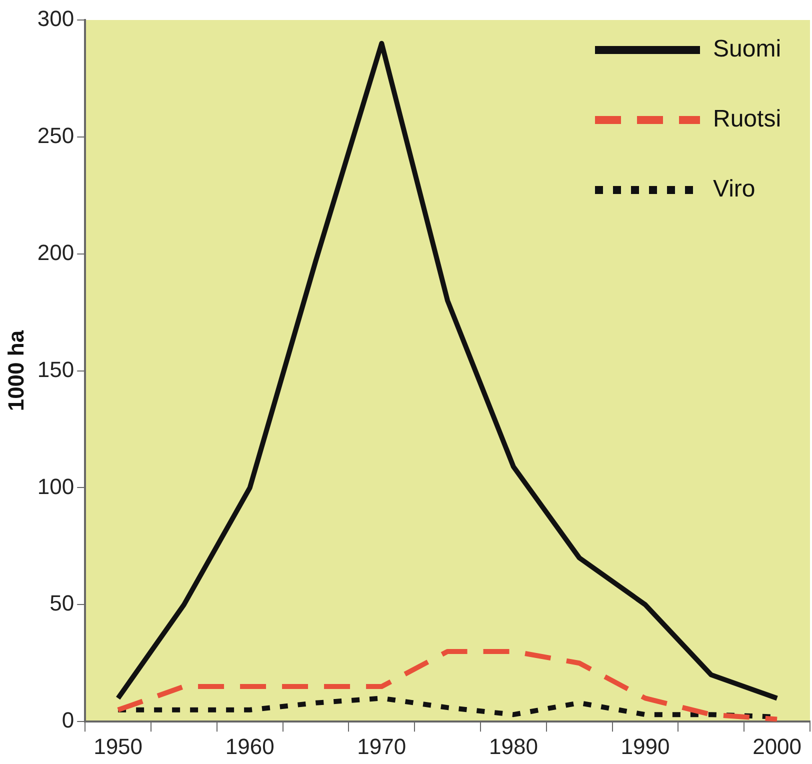 The height and width of the screenshot is (764, 812). What do you see at coordinates (68, 720) in the screenshot?
I see `y-tick-label: 0` at bounding box center [68, 720].